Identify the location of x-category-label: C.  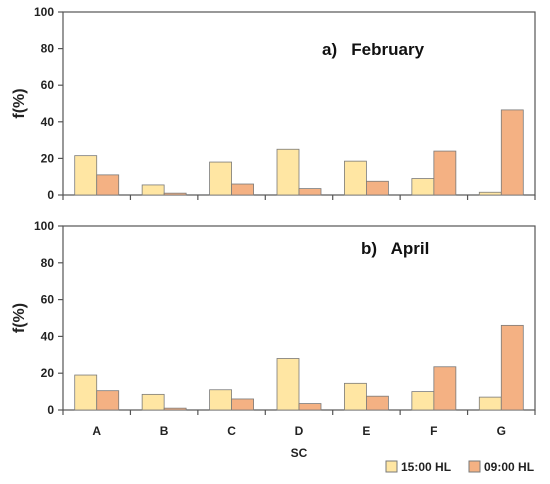
(231, 431).